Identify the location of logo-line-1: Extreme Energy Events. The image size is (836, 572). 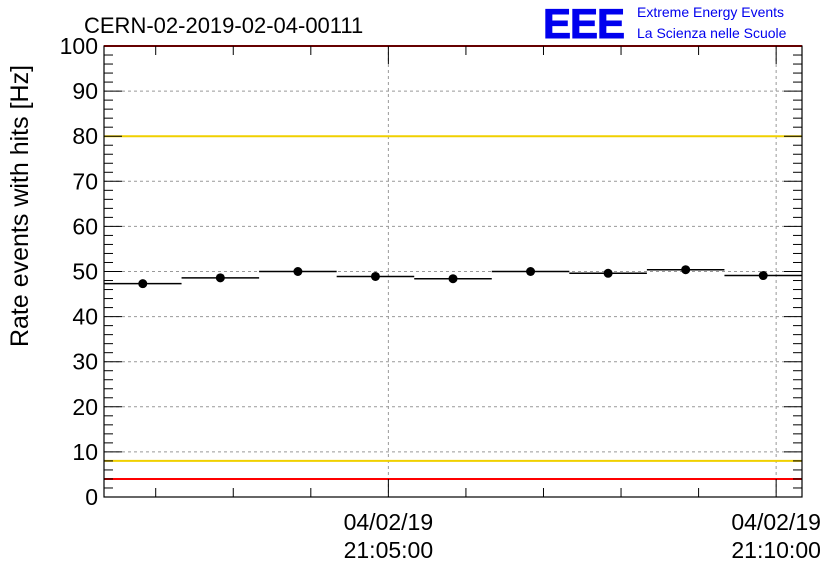
(710, 12).